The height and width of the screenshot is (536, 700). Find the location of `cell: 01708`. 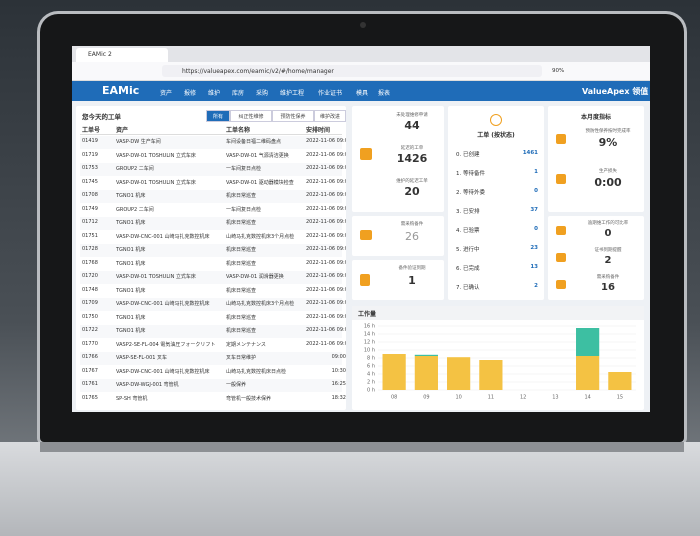

cell: 01708 is located at coordinates (90, 195).